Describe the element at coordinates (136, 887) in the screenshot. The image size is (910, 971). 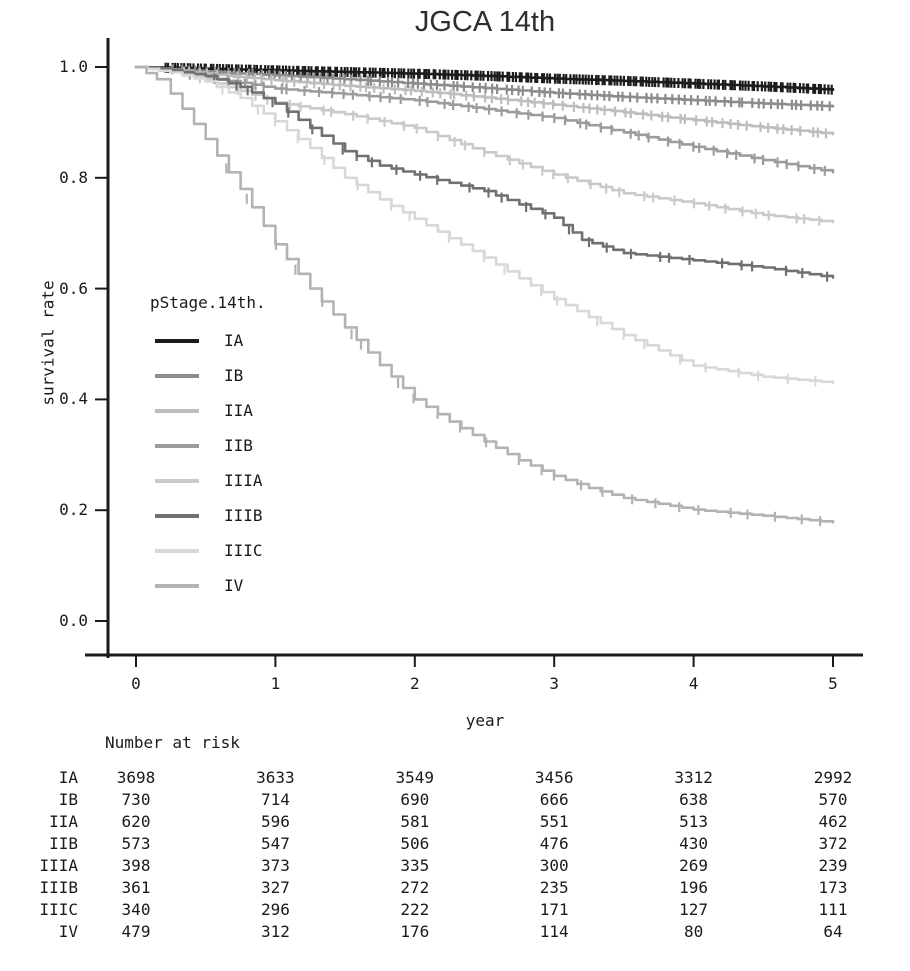
I see `risk-count: 361` at that location.